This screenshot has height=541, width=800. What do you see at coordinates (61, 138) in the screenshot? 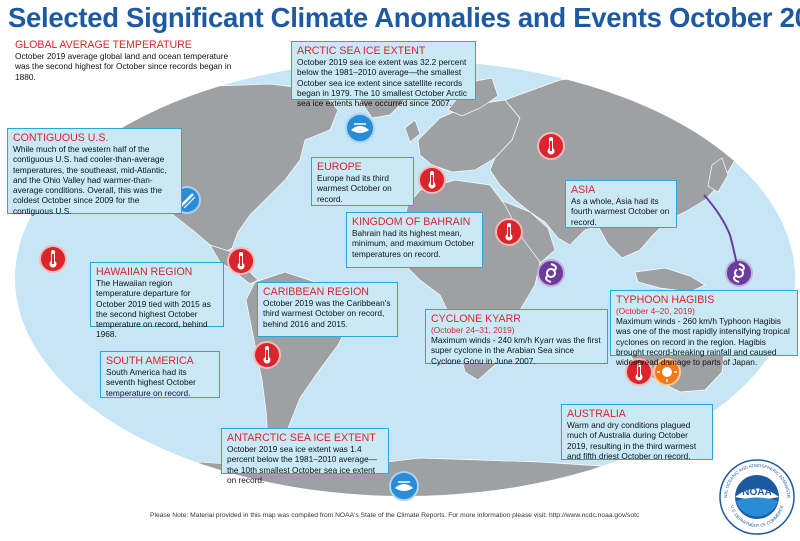
I see `contiguous-heading: CONTIGUOUS U.S.` at bounding box center [61, 138].